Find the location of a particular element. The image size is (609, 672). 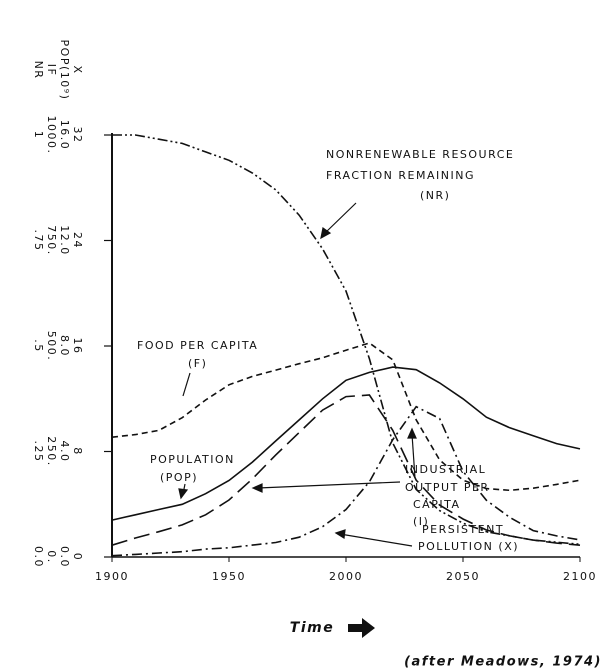

y-tick-label: 8 is located at coordinates (77, 451).